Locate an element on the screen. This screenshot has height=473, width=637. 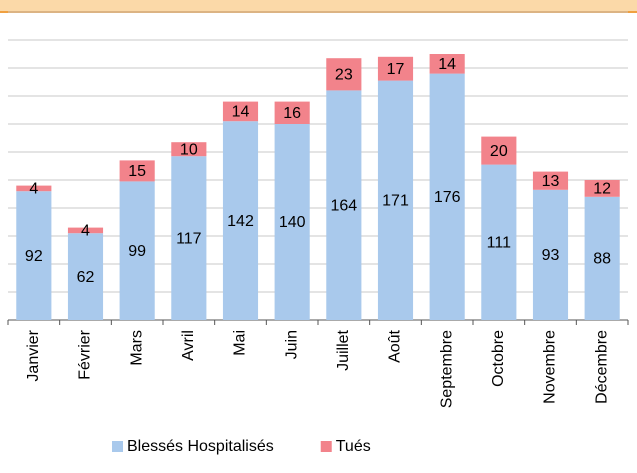
data-label: 176 is located at coordinates (447, 197).